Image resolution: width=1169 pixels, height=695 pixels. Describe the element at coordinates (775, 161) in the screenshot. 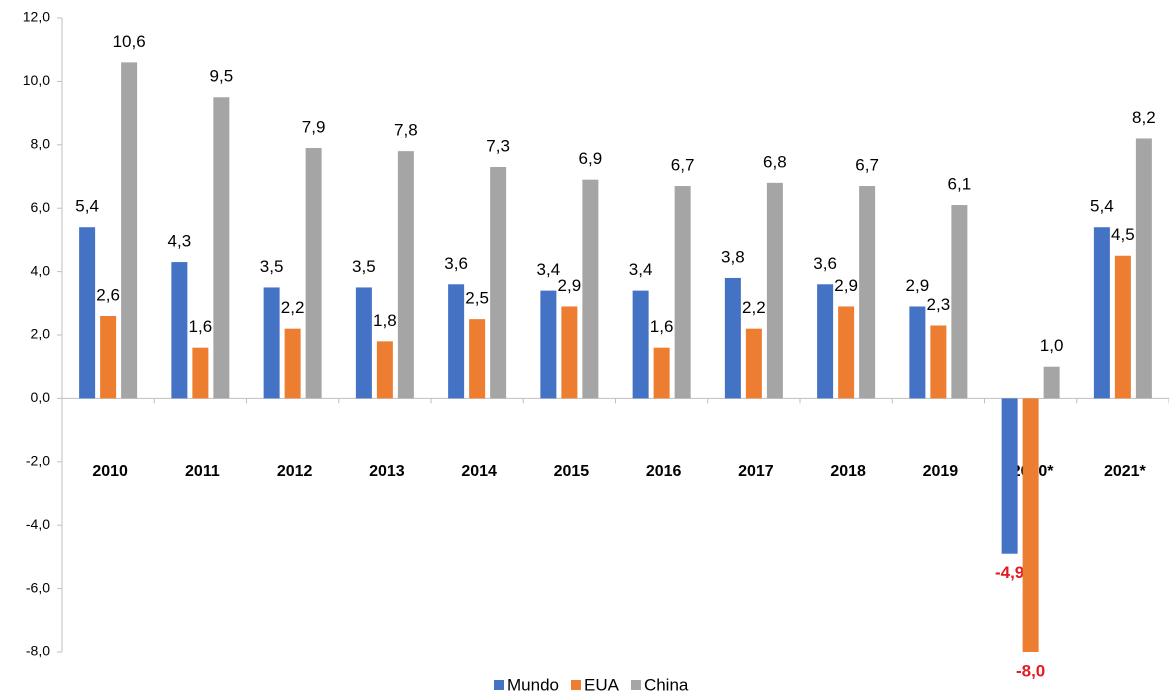

I see `value-label: 6,8` at that location.